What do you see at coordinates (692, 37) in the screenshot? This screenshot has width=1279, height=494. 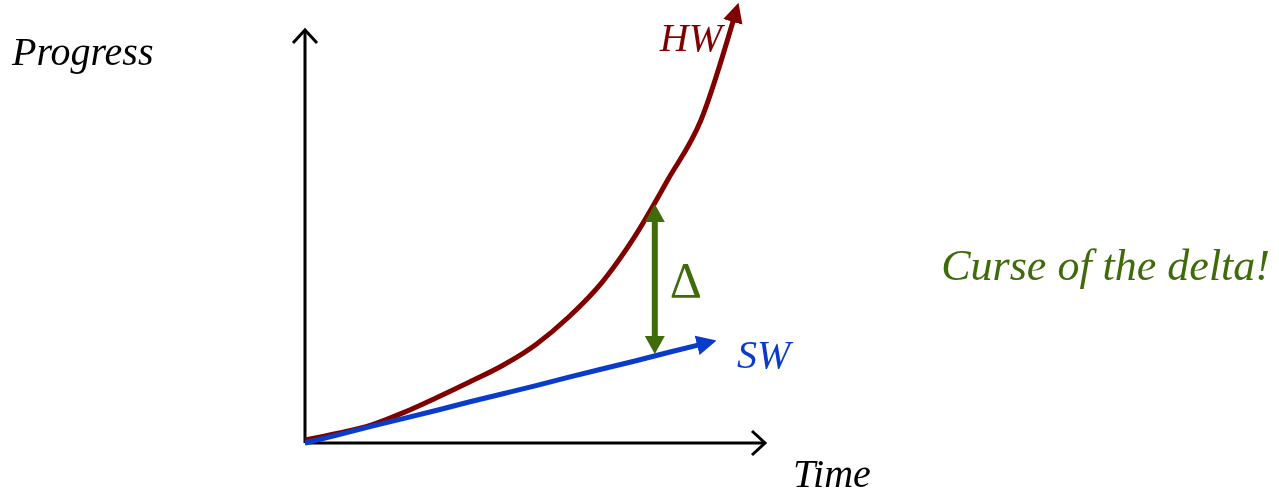 I see `series-label: HW` at bounding box center [692, 37].